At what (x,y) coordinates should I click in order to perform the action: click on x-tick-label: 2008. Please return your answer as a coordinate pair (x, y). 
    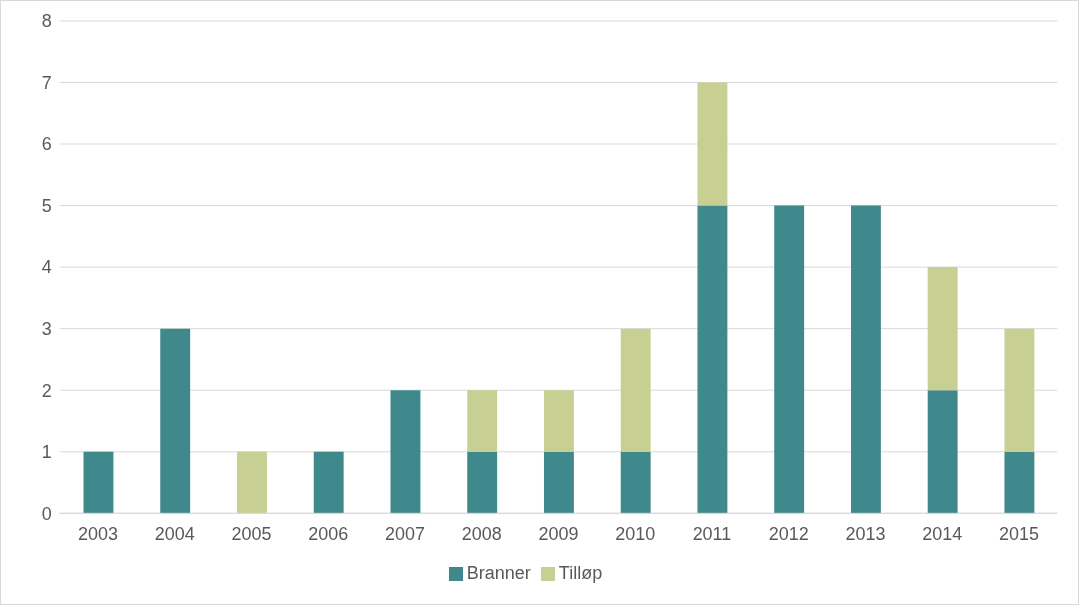
    Looking at the image, I should click on (481, 533).